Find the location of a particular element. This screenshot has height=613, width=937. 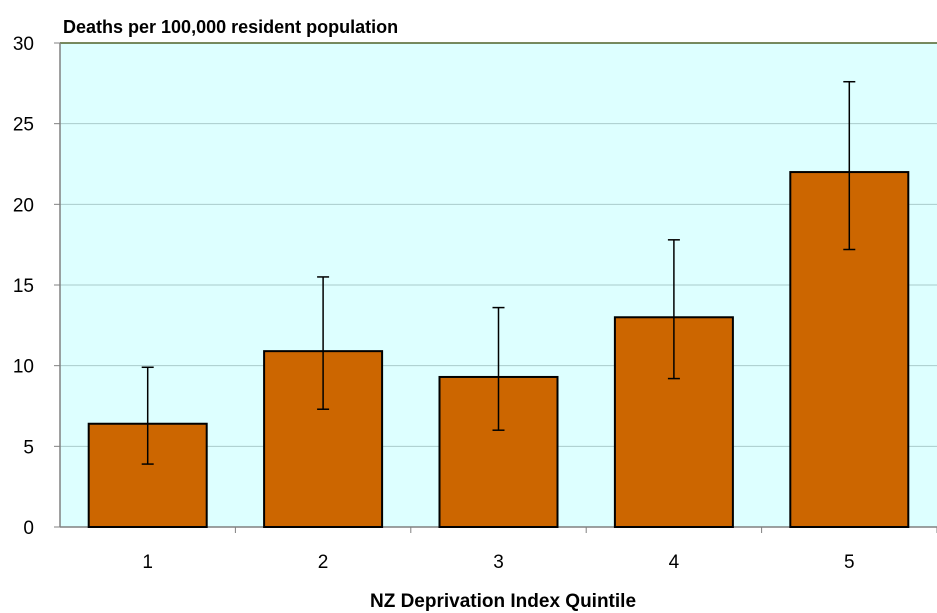

y-tick-label: 15 is located at coordinates (23, 286).